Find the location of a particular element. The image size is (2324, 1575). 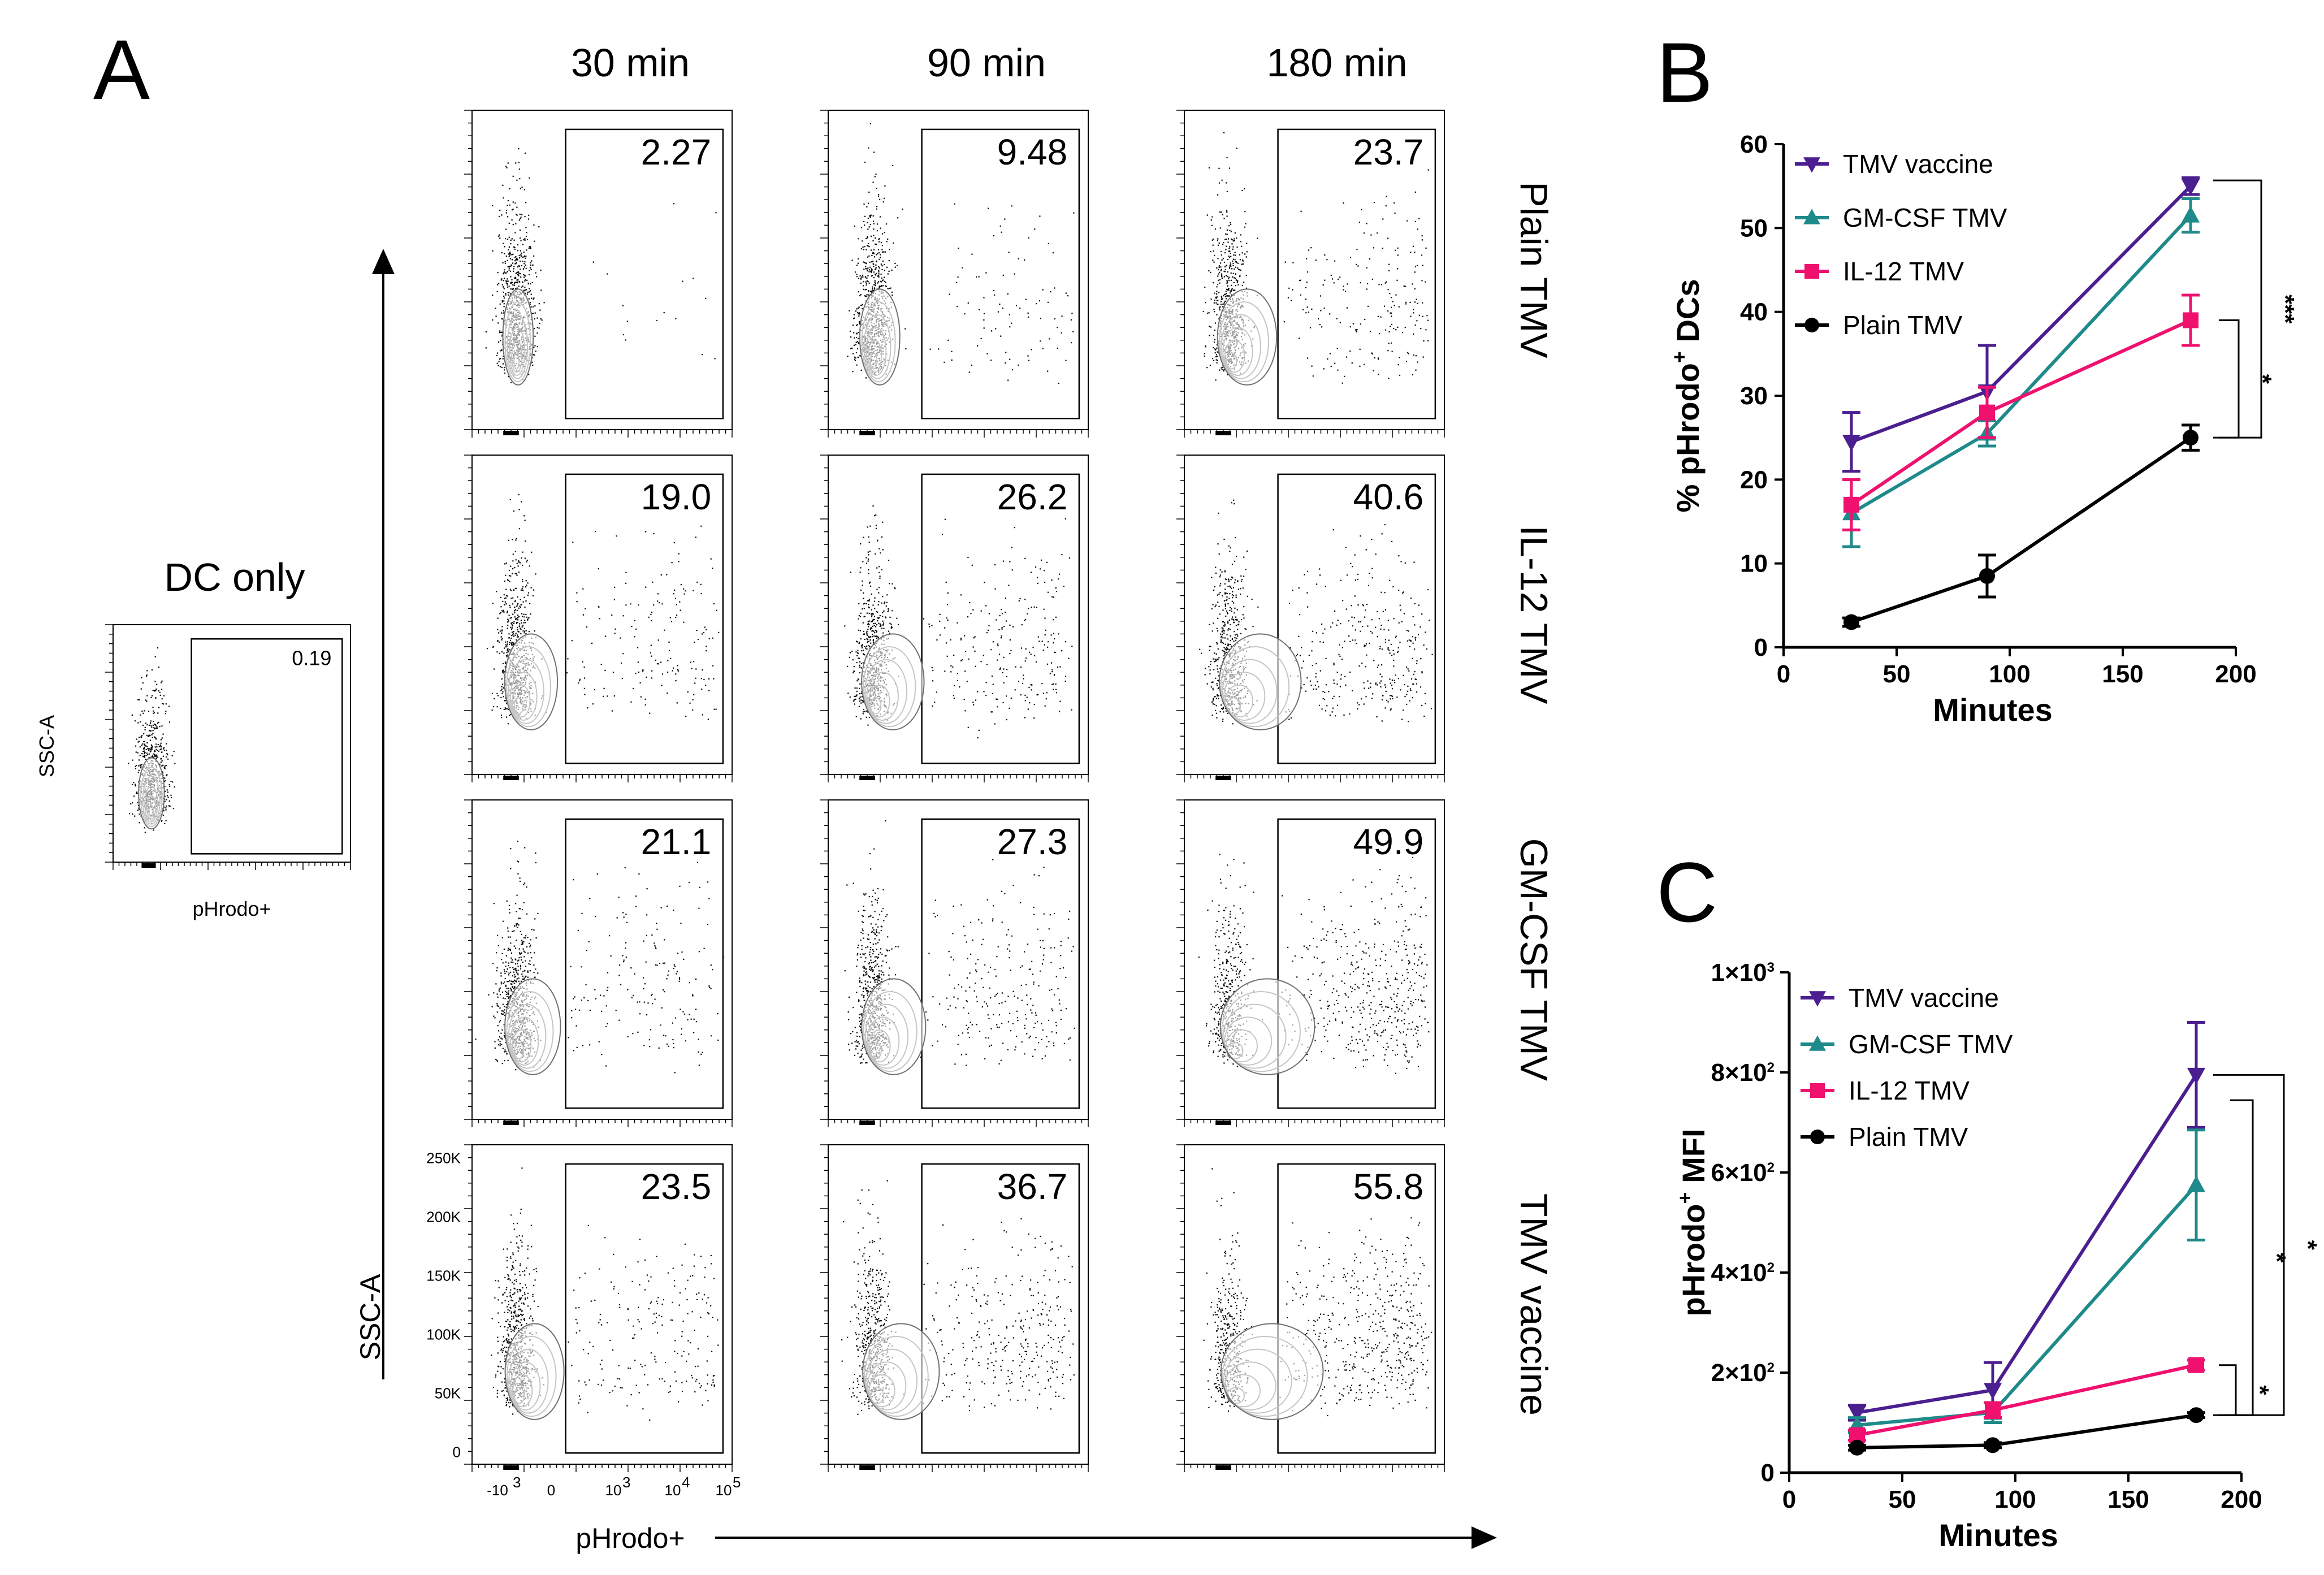

flow-plot-r0-c2: 23.7 is located at coordinates (1310, 274).